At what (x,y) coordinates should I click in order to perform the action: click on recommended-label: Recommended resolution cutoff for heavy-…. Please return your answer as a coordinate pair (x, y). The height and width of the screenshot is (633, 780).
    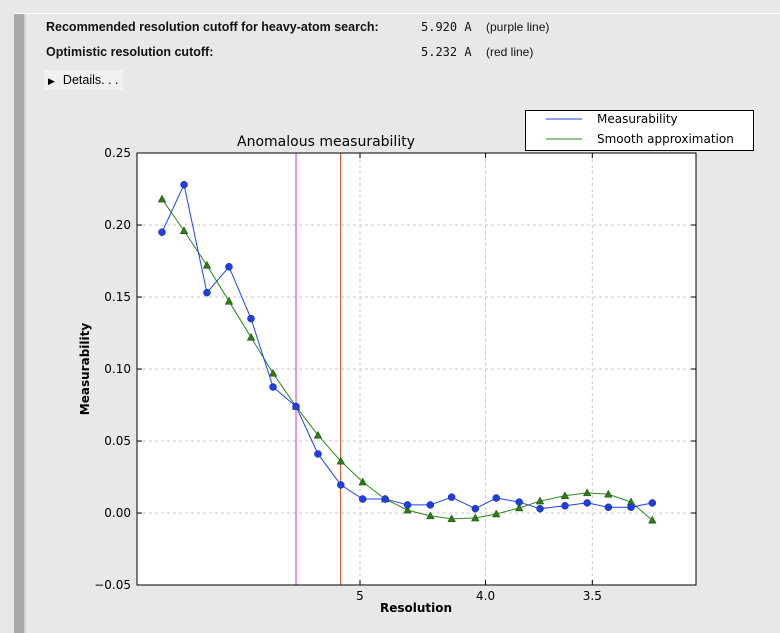
    Looking at the image, I should click on (212, 27).